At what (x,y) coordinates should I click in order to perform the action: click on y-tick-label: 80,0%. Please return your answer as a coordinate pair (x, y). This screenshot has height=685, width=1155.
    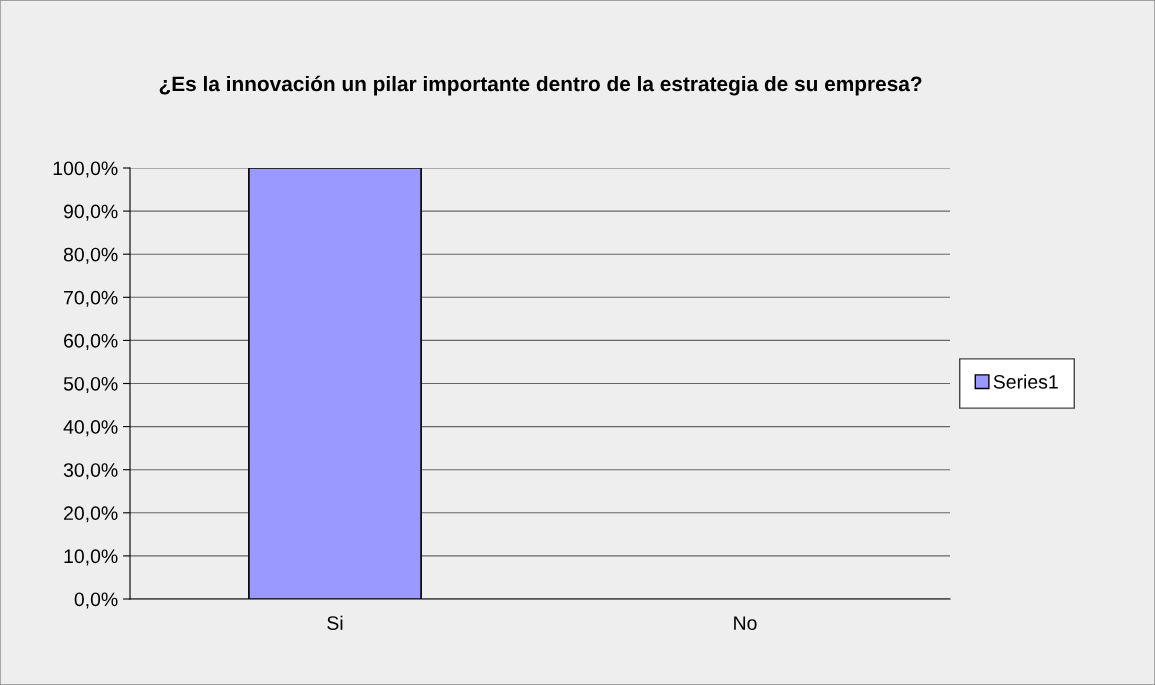
    Looking at the image, I should click on (90, 255).